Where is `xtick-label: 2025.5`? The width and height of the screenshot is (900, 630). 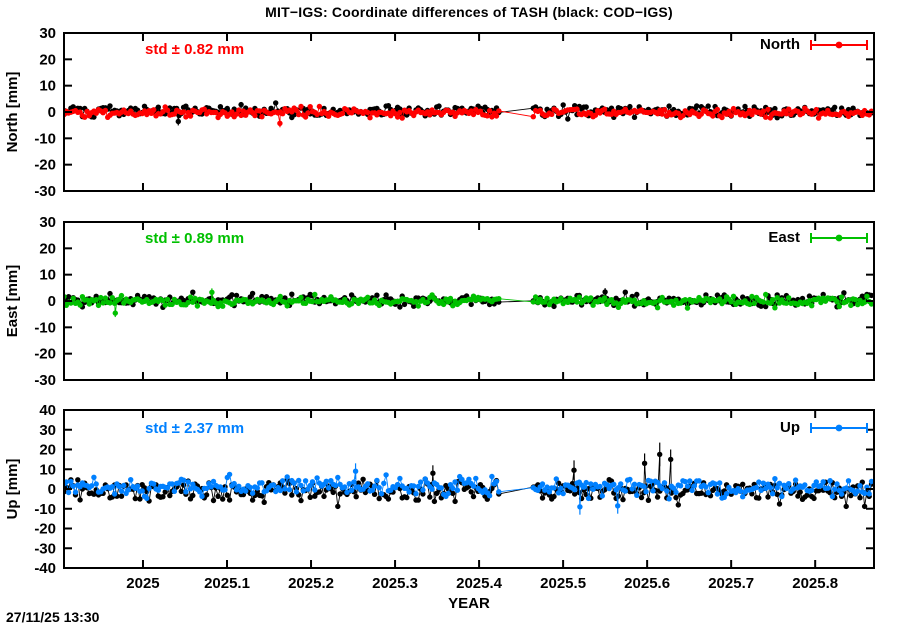 xtick-label: 2025.5 is located at coordinates (563, 583).